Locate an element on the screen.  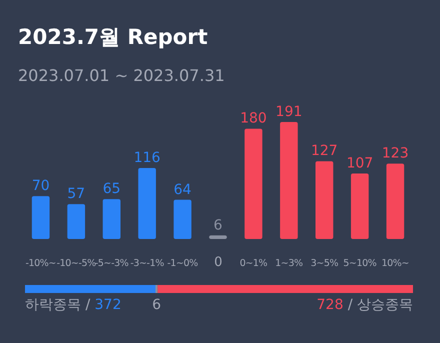
x-tick-label: 0 is located at coordinates (218, 262).